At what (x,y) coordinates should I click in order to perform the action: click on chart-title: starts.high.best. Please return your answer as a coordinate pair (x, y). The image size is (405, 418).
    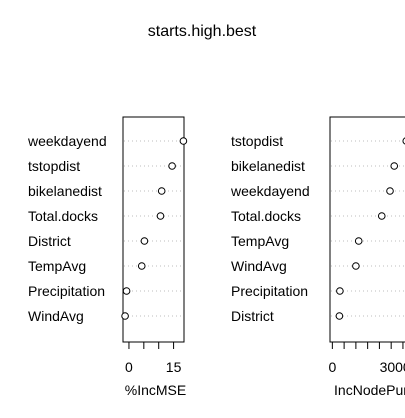
    Looking at the image, I should click on (202, 31).